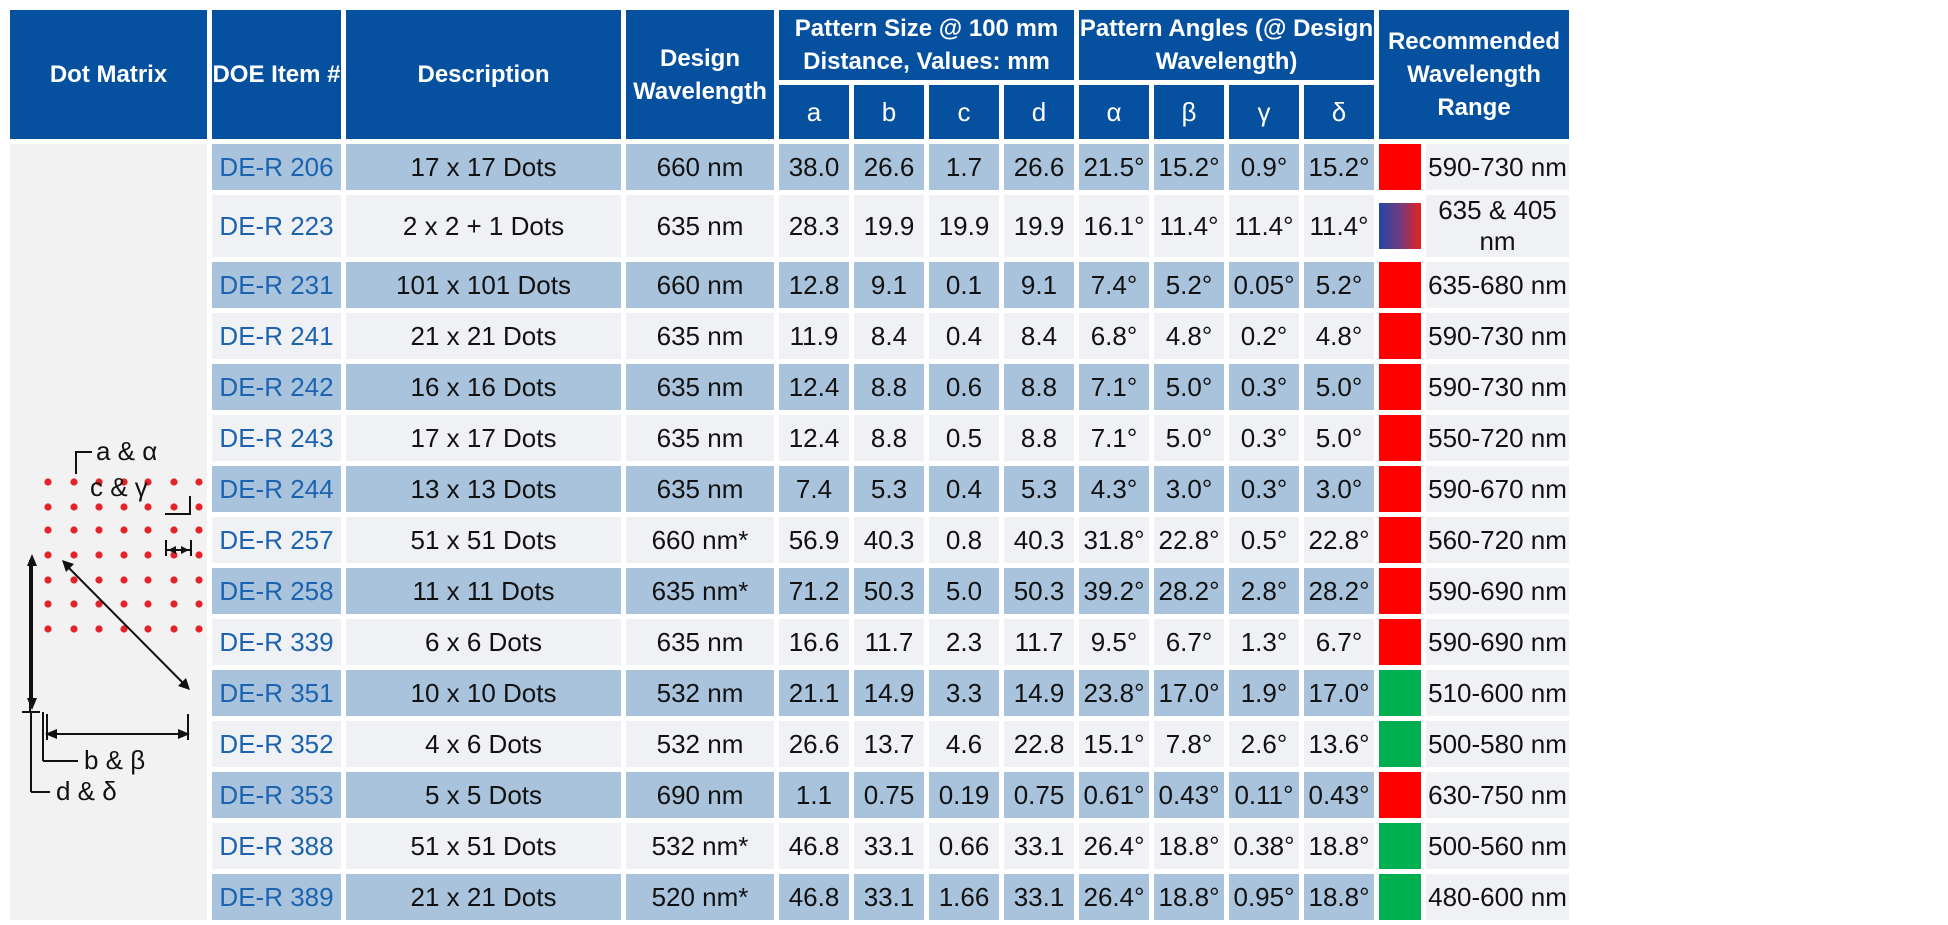 The height and width of the screenshot is (925, 1948). Describe the element at coordinates (276, 540) in the screenshot. I see `doe-item-link: DE-R 257` at that location.